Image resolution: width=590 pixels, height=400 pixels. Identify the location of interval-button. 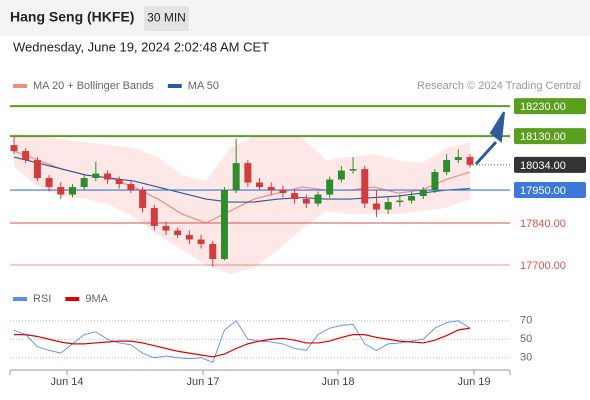
(166, 18).